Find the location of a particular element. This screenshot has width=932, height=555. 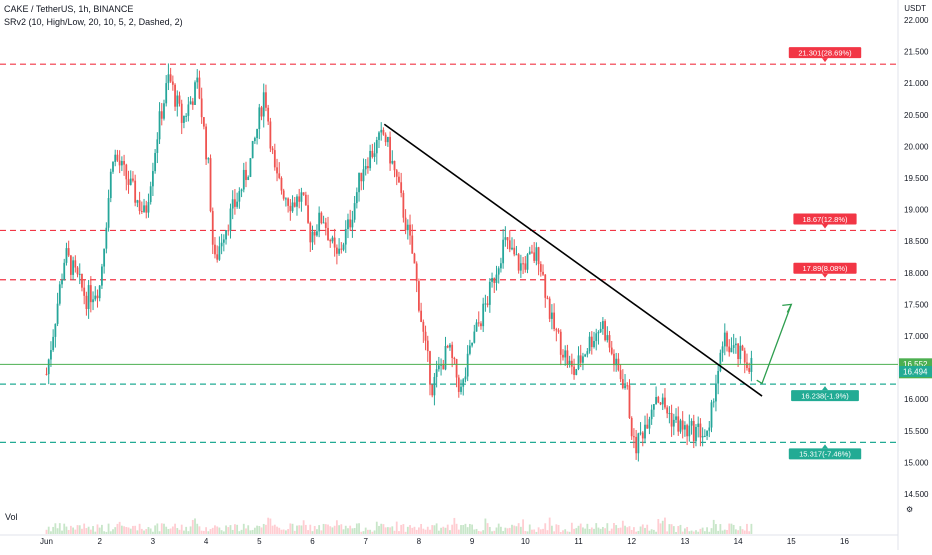

x-tick-label: 7 is located at coordinates (365, 541).